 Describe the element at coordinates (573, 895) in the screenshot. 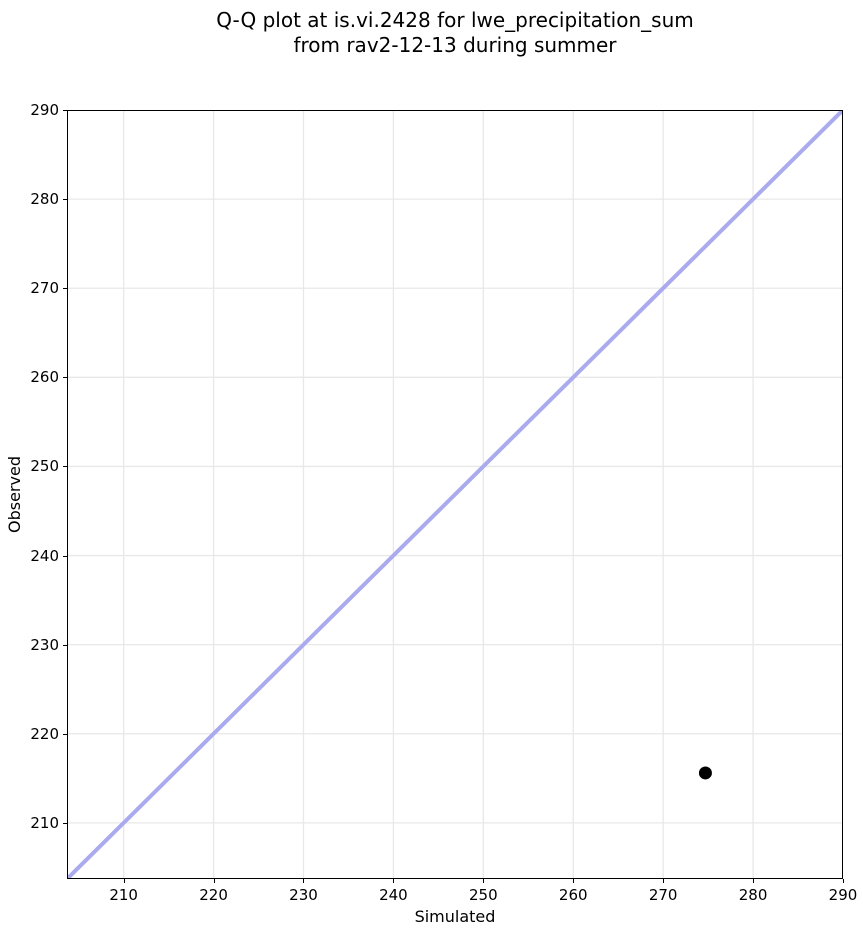

I see `x-tick-label: 260` at that location.